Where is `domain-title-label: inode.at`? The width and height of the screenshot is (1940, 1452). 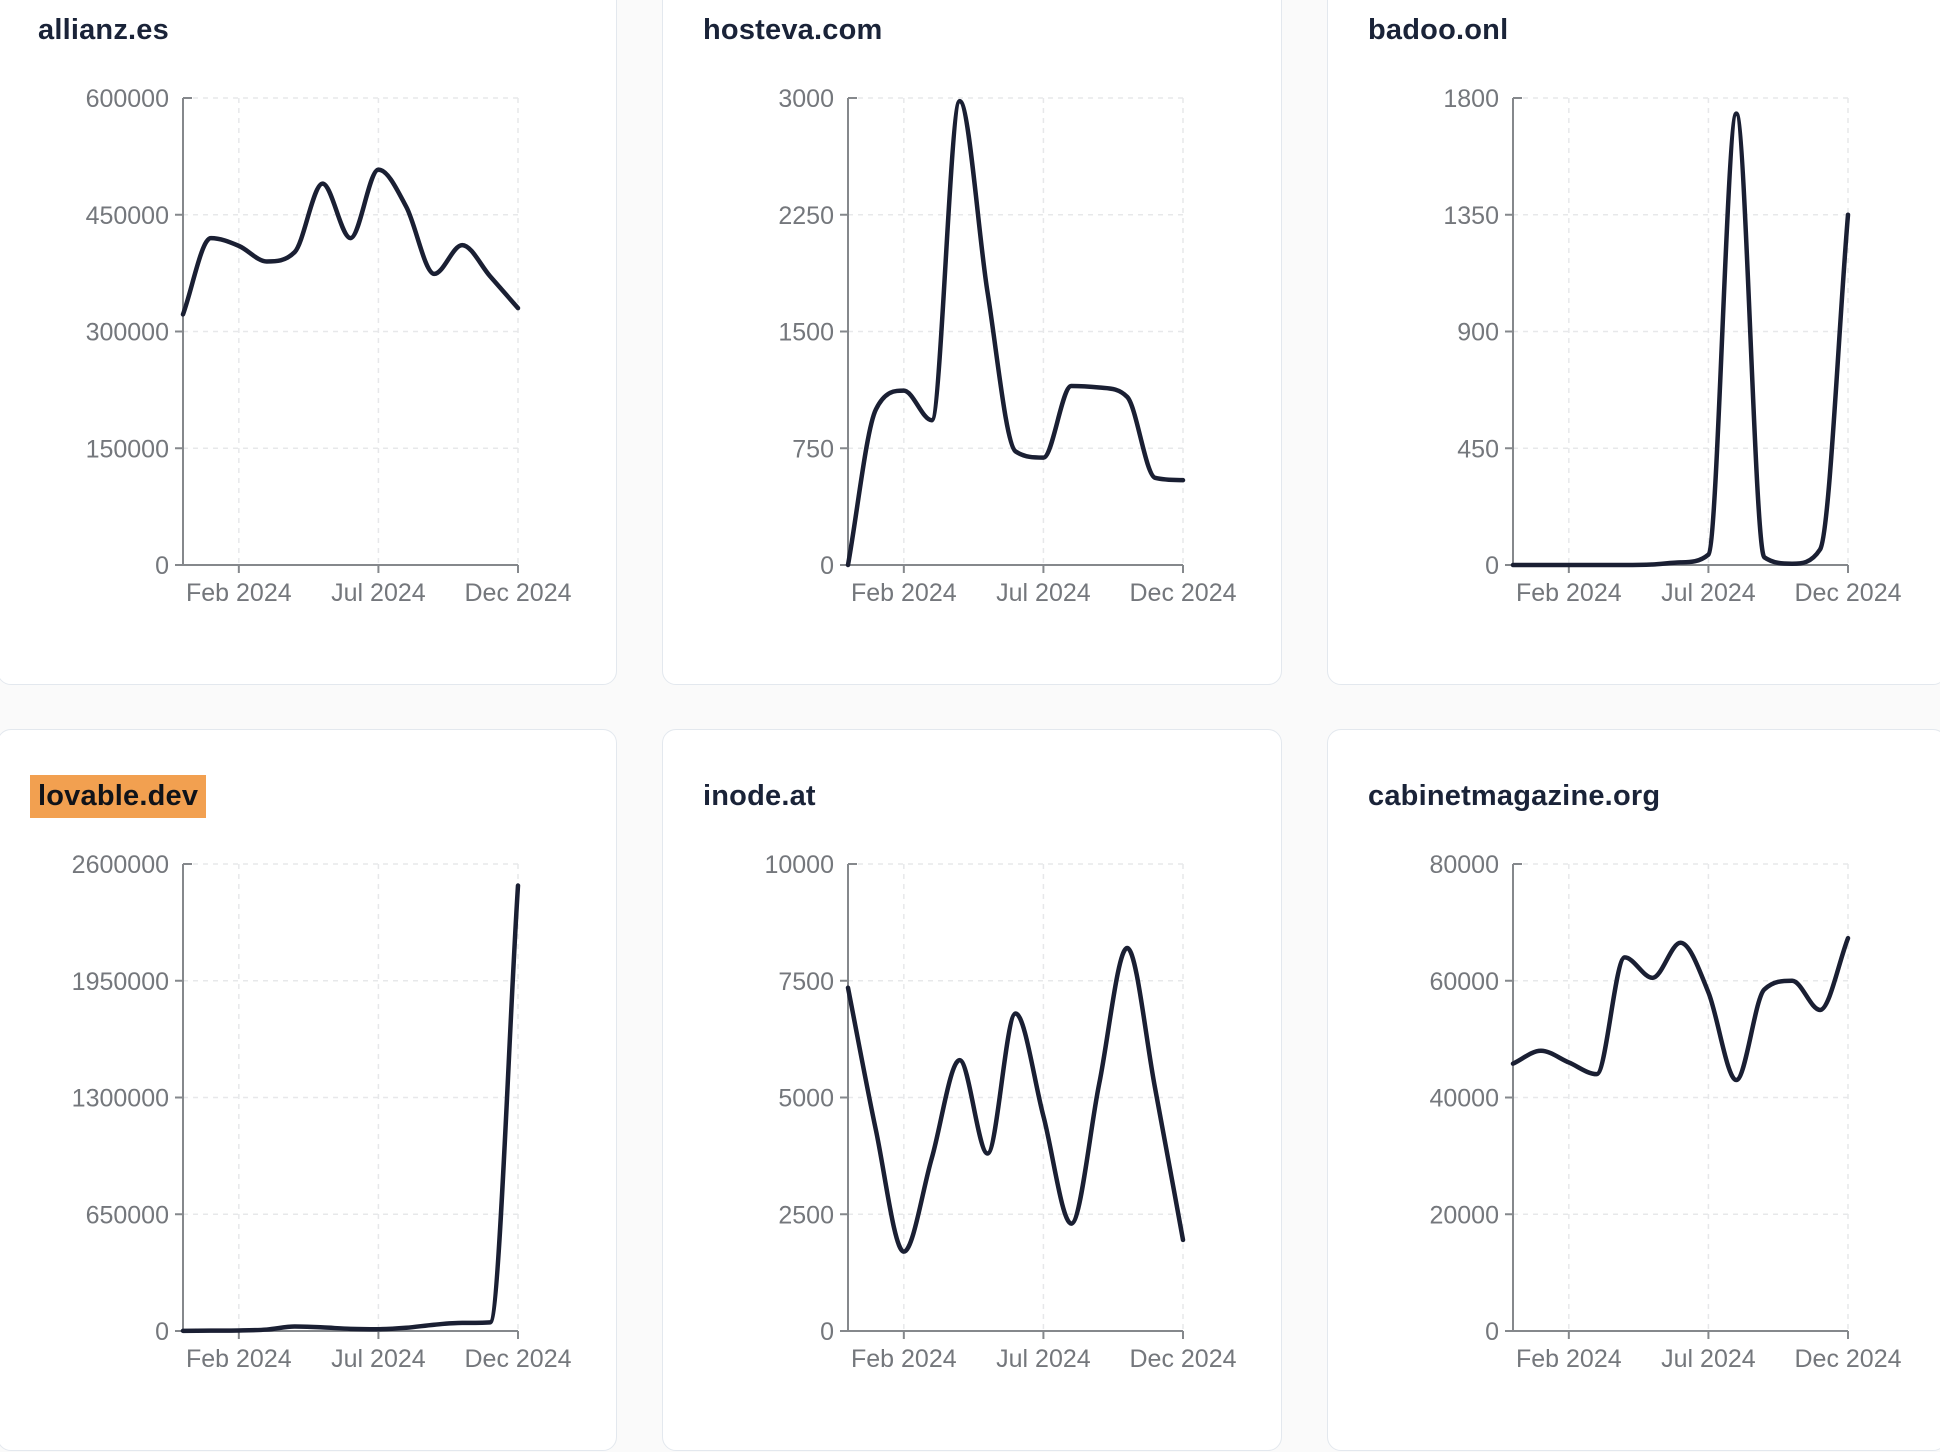 domain-title-label: inode.at is located at coordinates (759, 796).